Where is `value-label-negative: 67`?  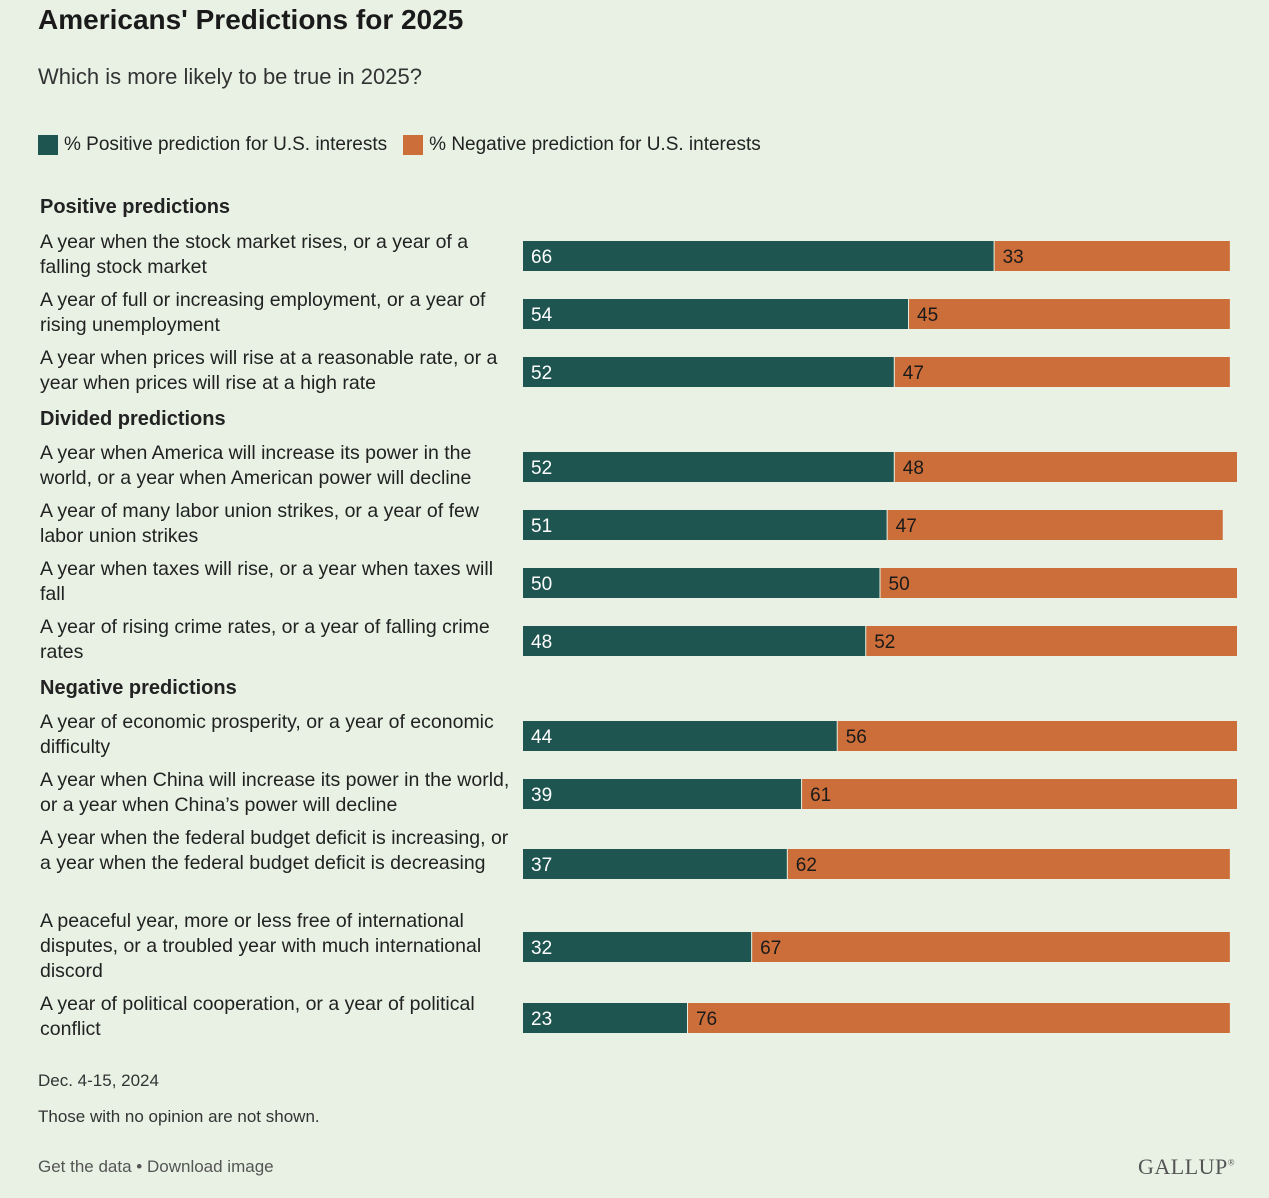
value-label-negative: 67 is located at coordinates (770, 948).